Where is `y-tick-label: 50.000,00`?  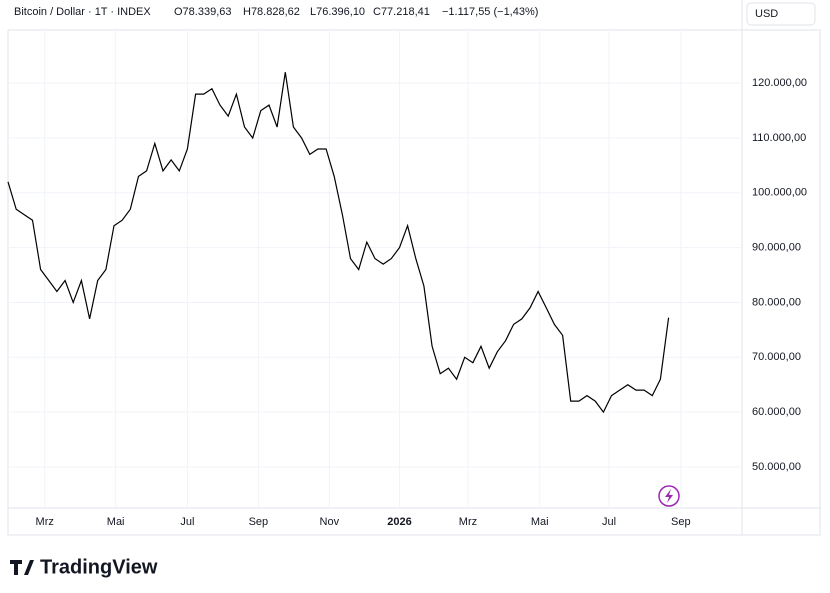
y-tick-label: 50.000,00 is located at coordinates (776, 467).